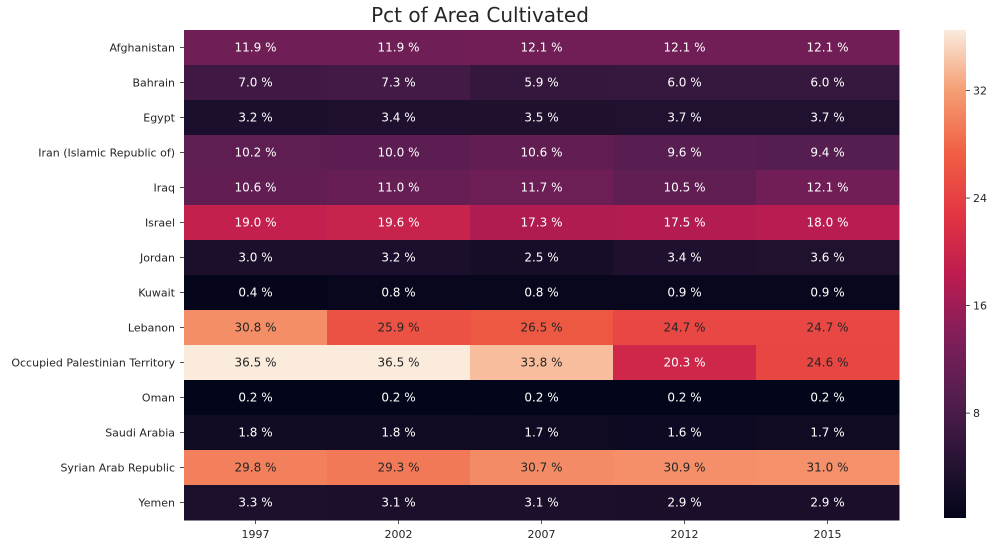  What do you see at coordinates (117, 468) in the screenshot?
I see `row-label: Syrian Arab Republic` at bounding box center [117, 468].